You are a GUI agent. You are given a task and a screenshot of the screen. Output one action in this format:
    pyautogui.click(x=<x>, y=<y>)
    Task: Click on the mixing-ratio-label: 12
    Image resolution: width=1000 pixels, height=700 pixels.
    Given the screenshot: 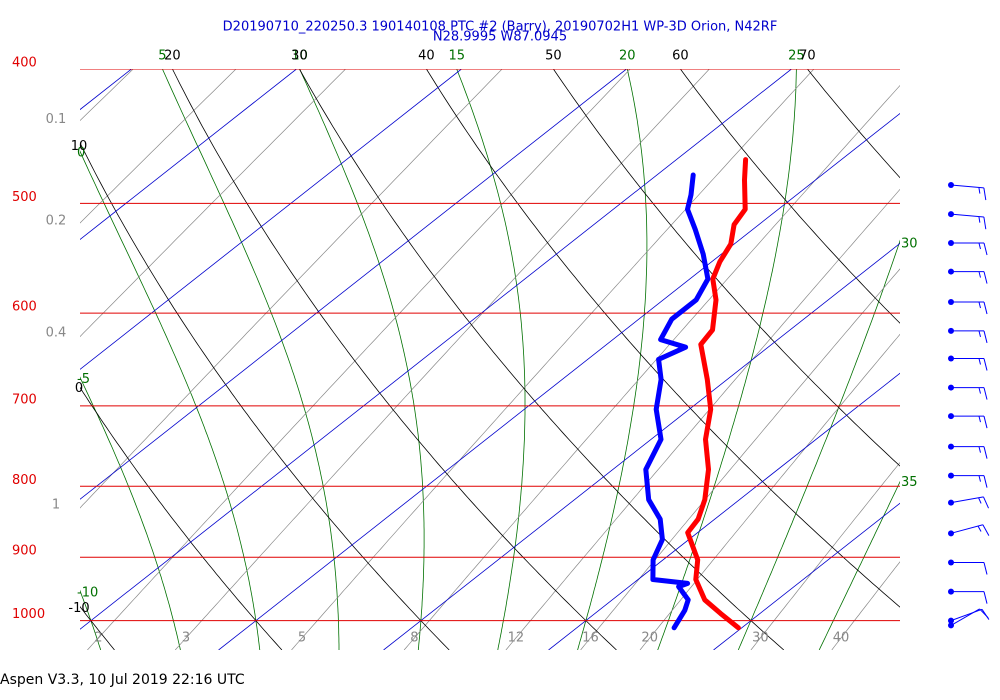 What is the action you would take?
    pyautogui.click(x=516, y=638)
    